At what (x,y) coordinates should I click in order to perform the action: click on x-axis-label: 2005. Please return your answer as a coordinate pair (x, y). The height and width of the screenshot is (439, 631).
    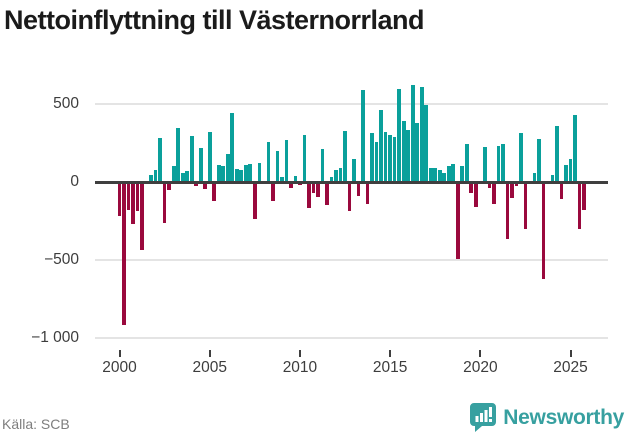
    Looking at the image, I should click on (209, 367).